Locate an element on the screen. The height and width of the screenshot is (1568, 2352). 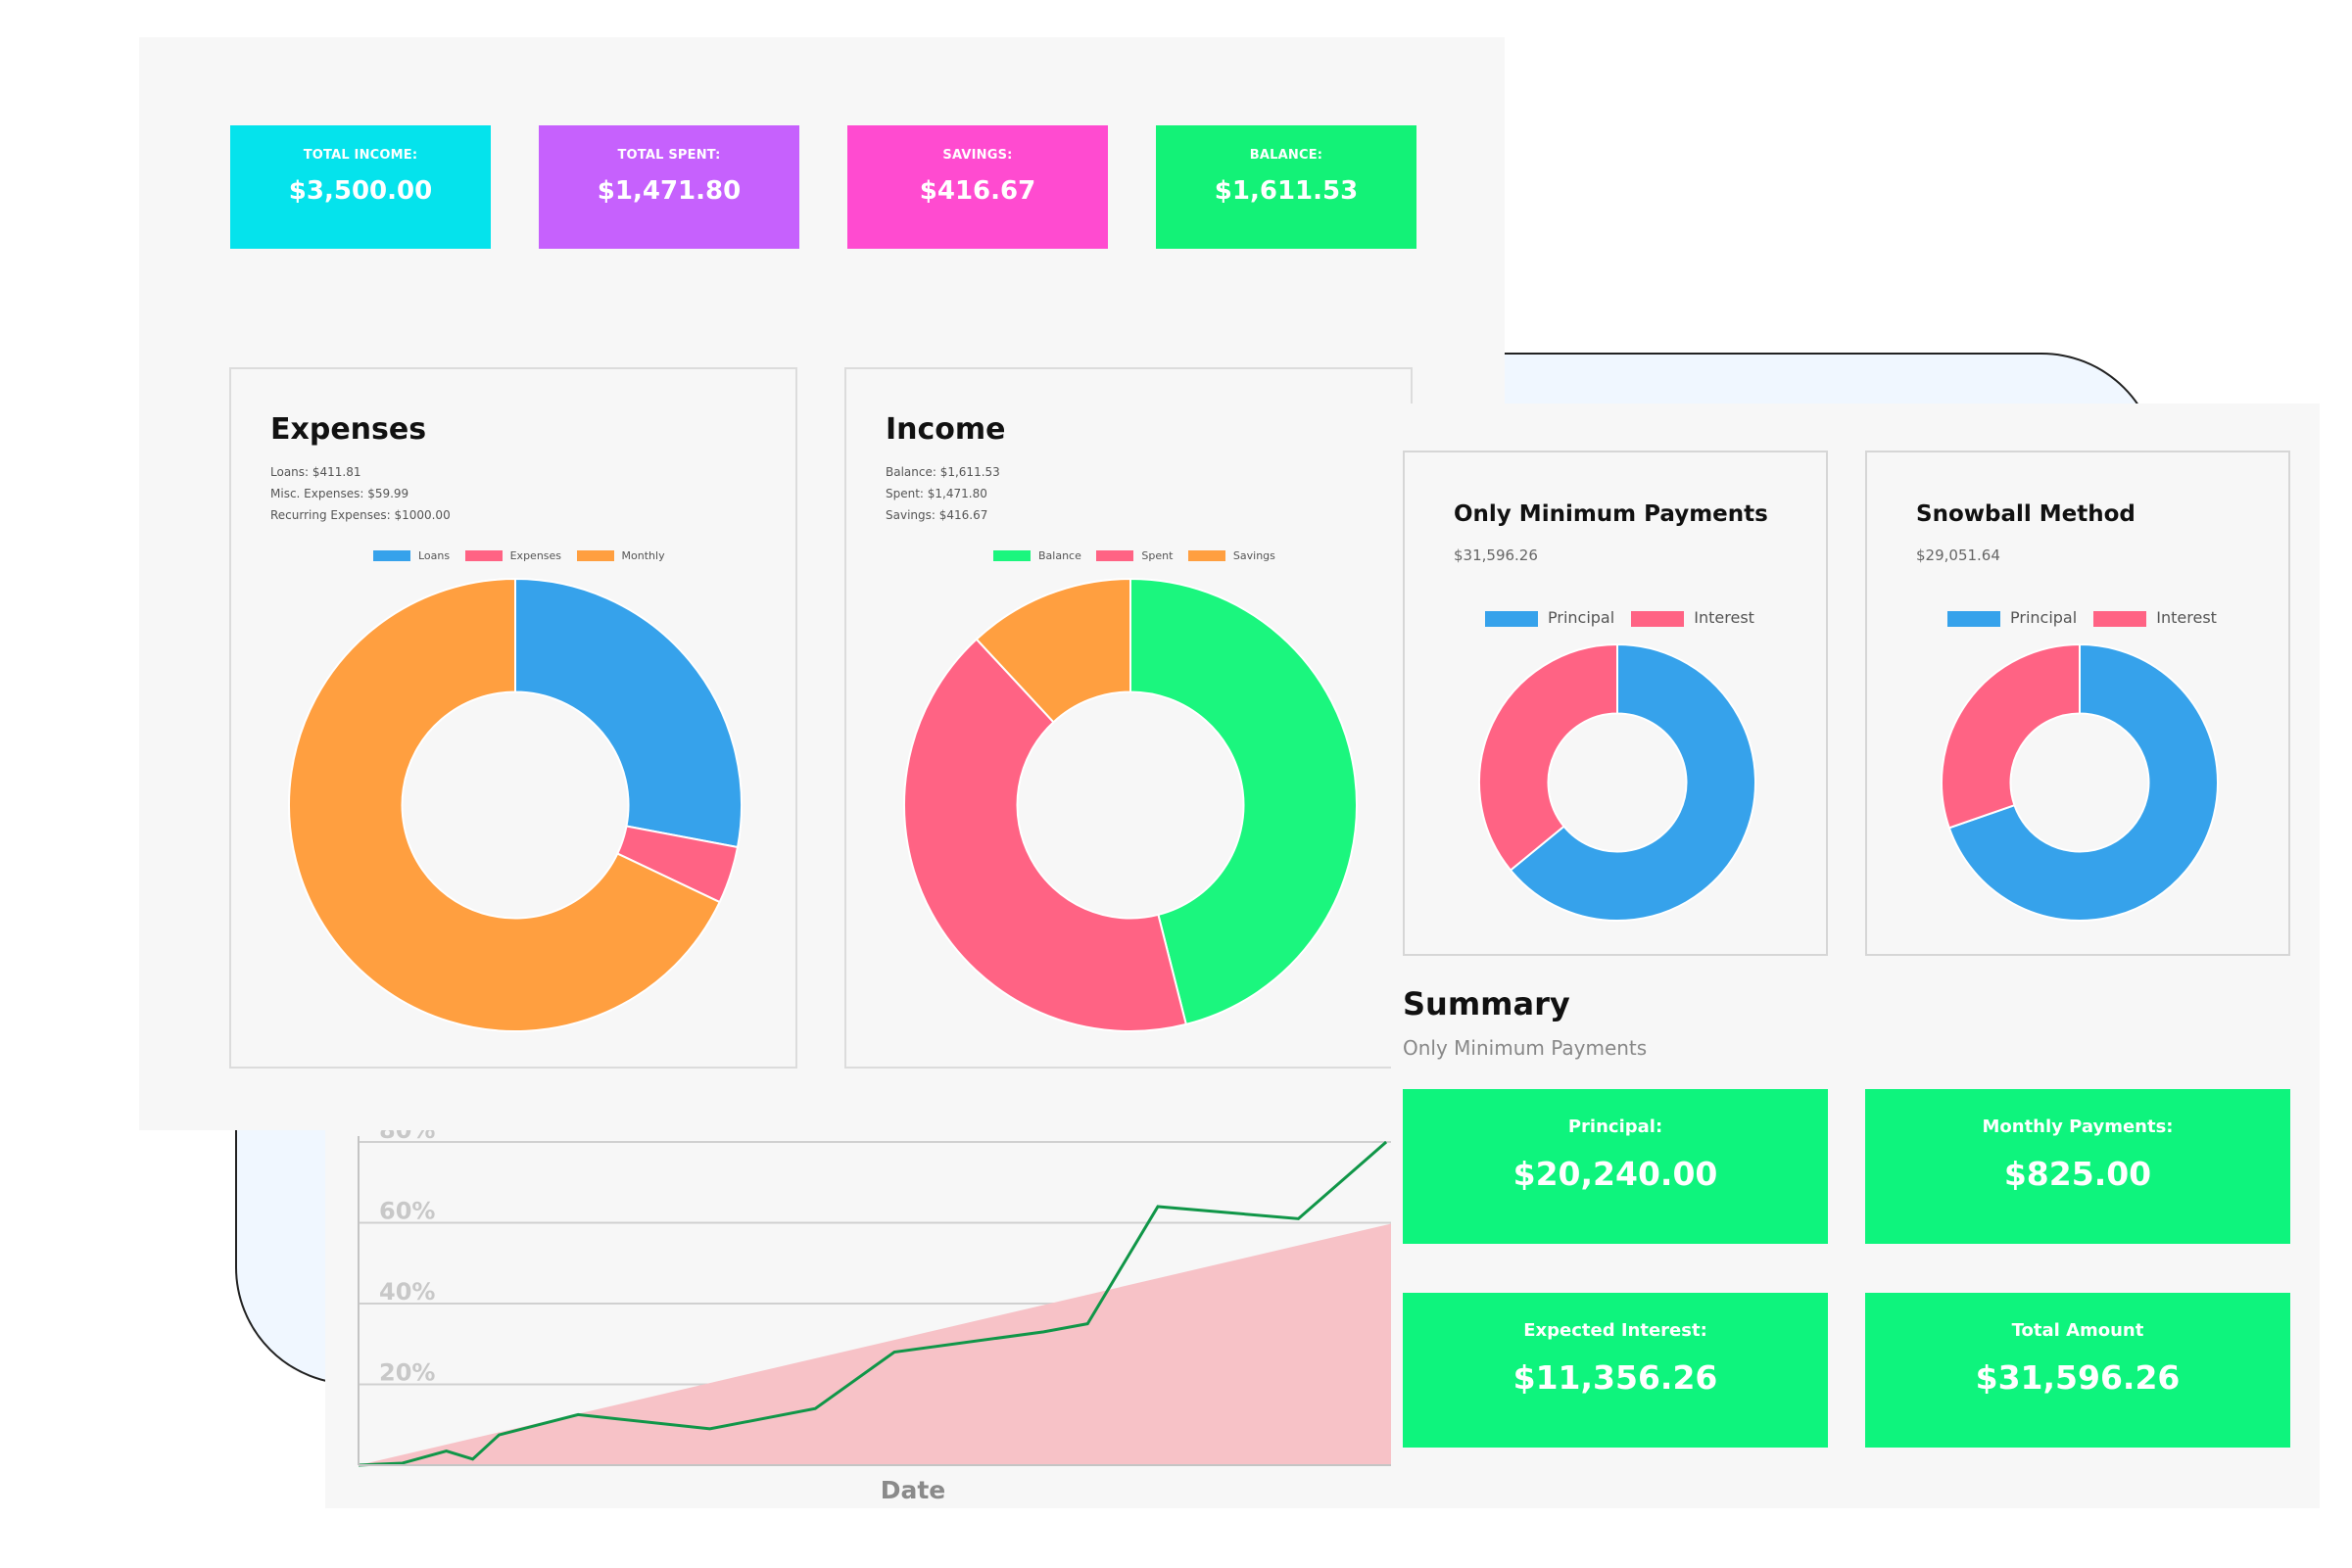
slice-balance is located at coordinates (1243, 802).